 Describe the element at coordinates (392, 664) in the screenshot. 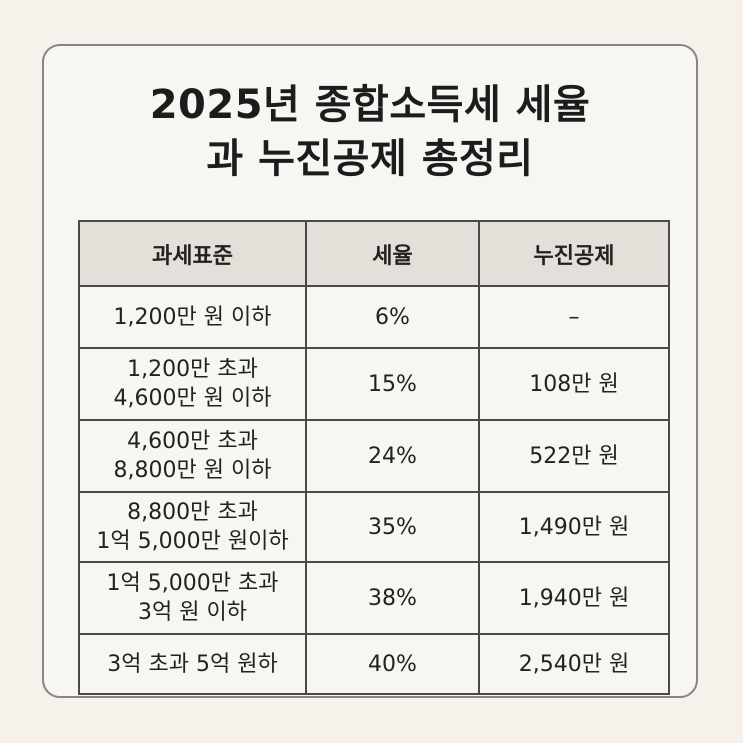

I see `tax-rate-cell: 40%` at that location.